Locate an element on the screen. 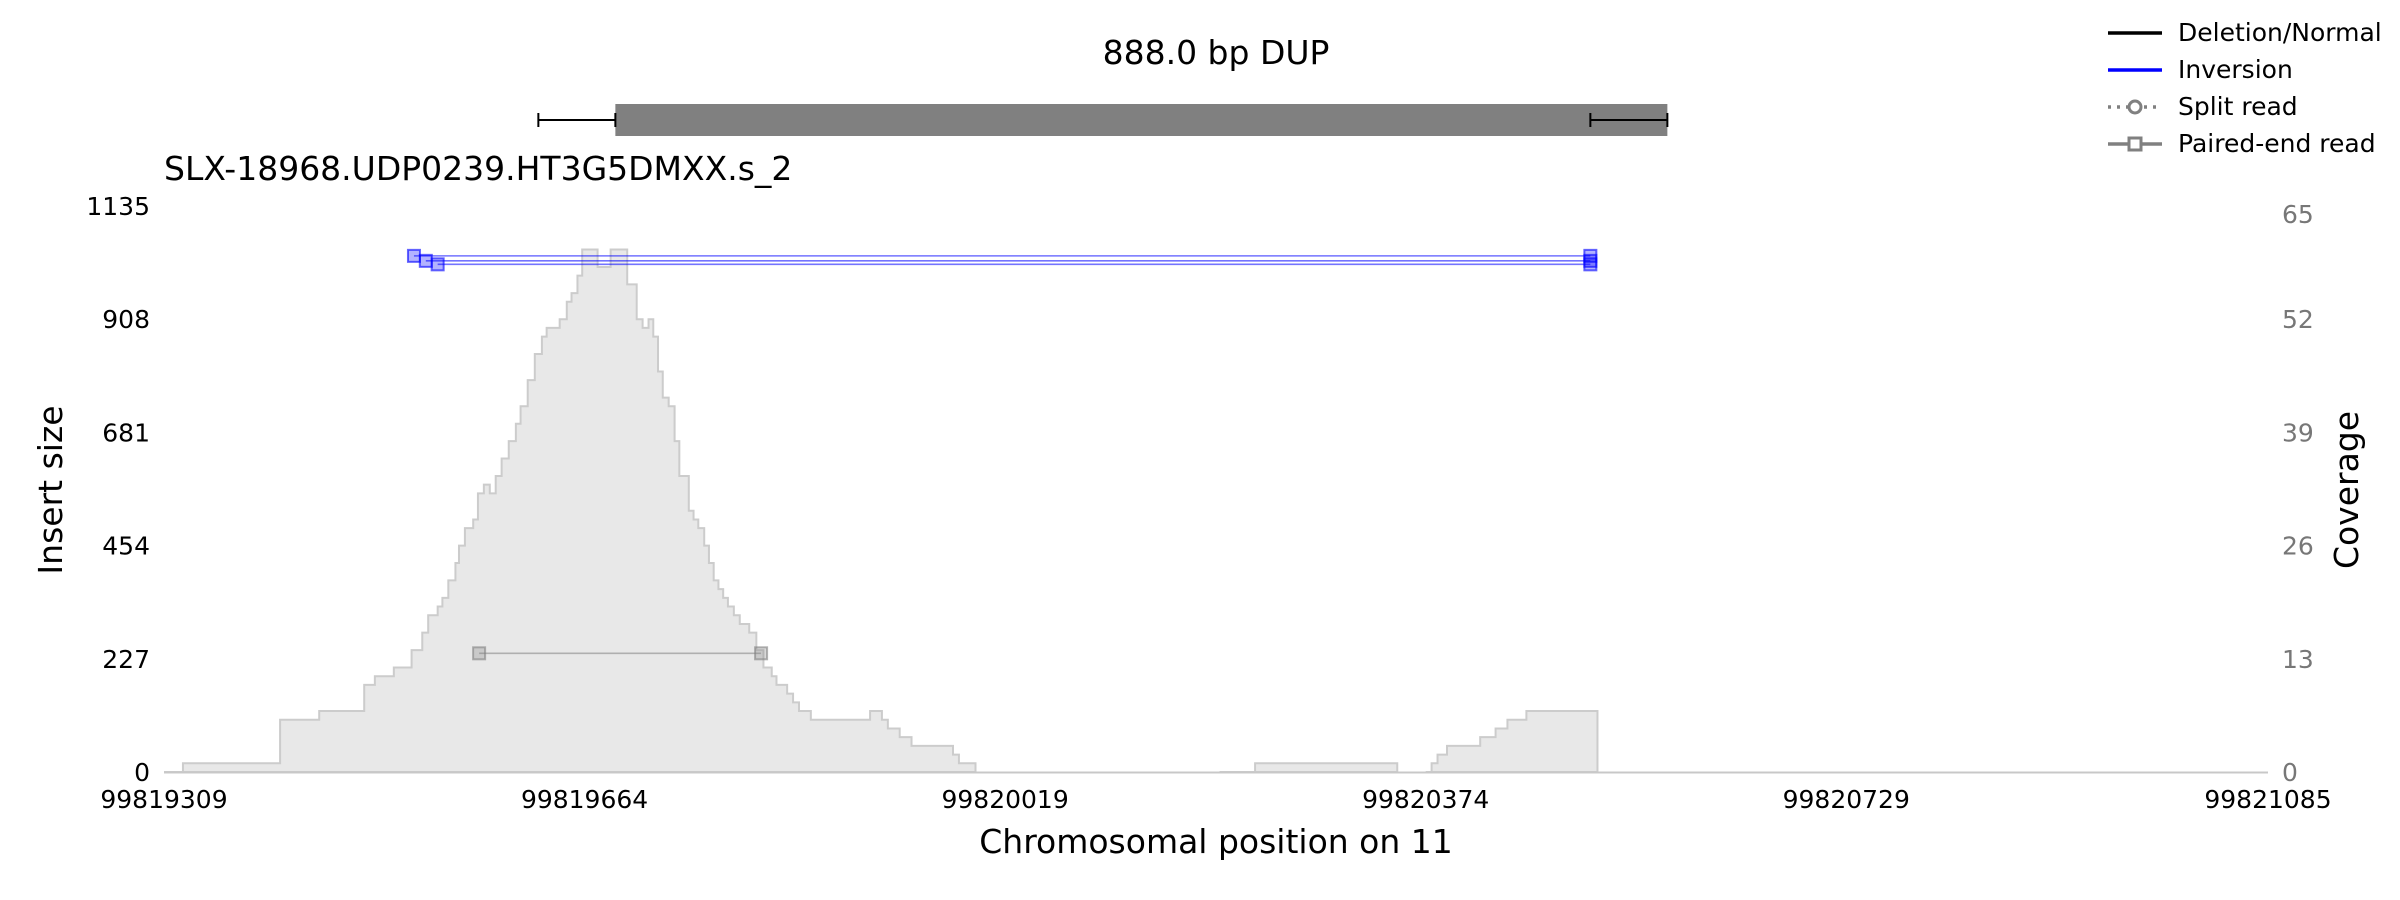  x-axis-label: Chromosomal position on 11 is located at coordinates (1216, 841).